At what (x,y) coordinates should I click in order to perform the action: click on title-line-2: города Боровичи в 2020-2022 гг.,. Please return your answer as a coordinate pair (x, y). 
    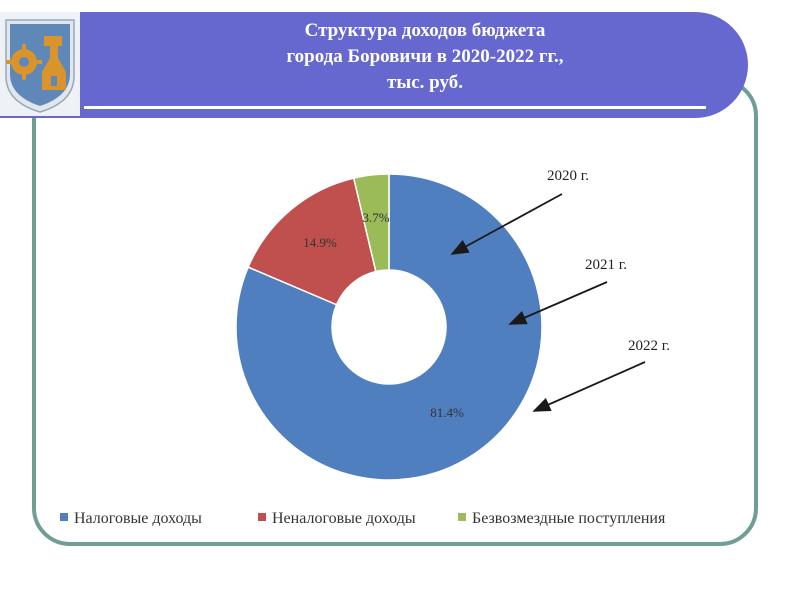
    Looking at the image, I should click on (425, 56).